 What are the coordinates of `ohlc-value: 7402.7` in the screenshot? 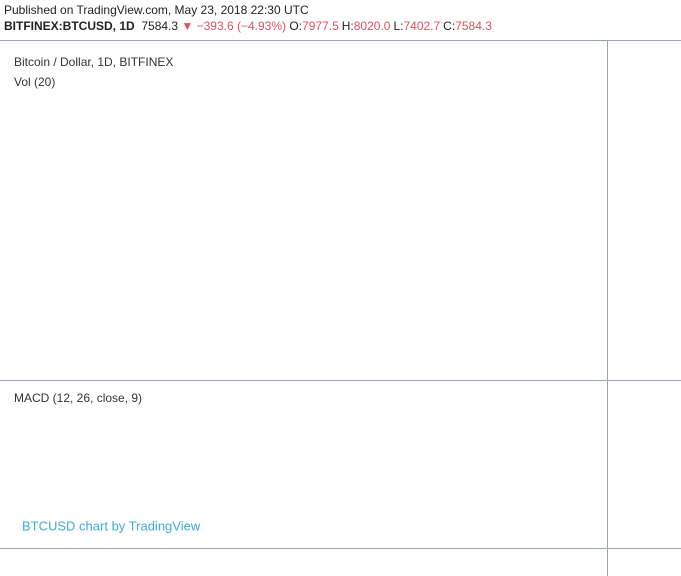 It's located at (422, 26).